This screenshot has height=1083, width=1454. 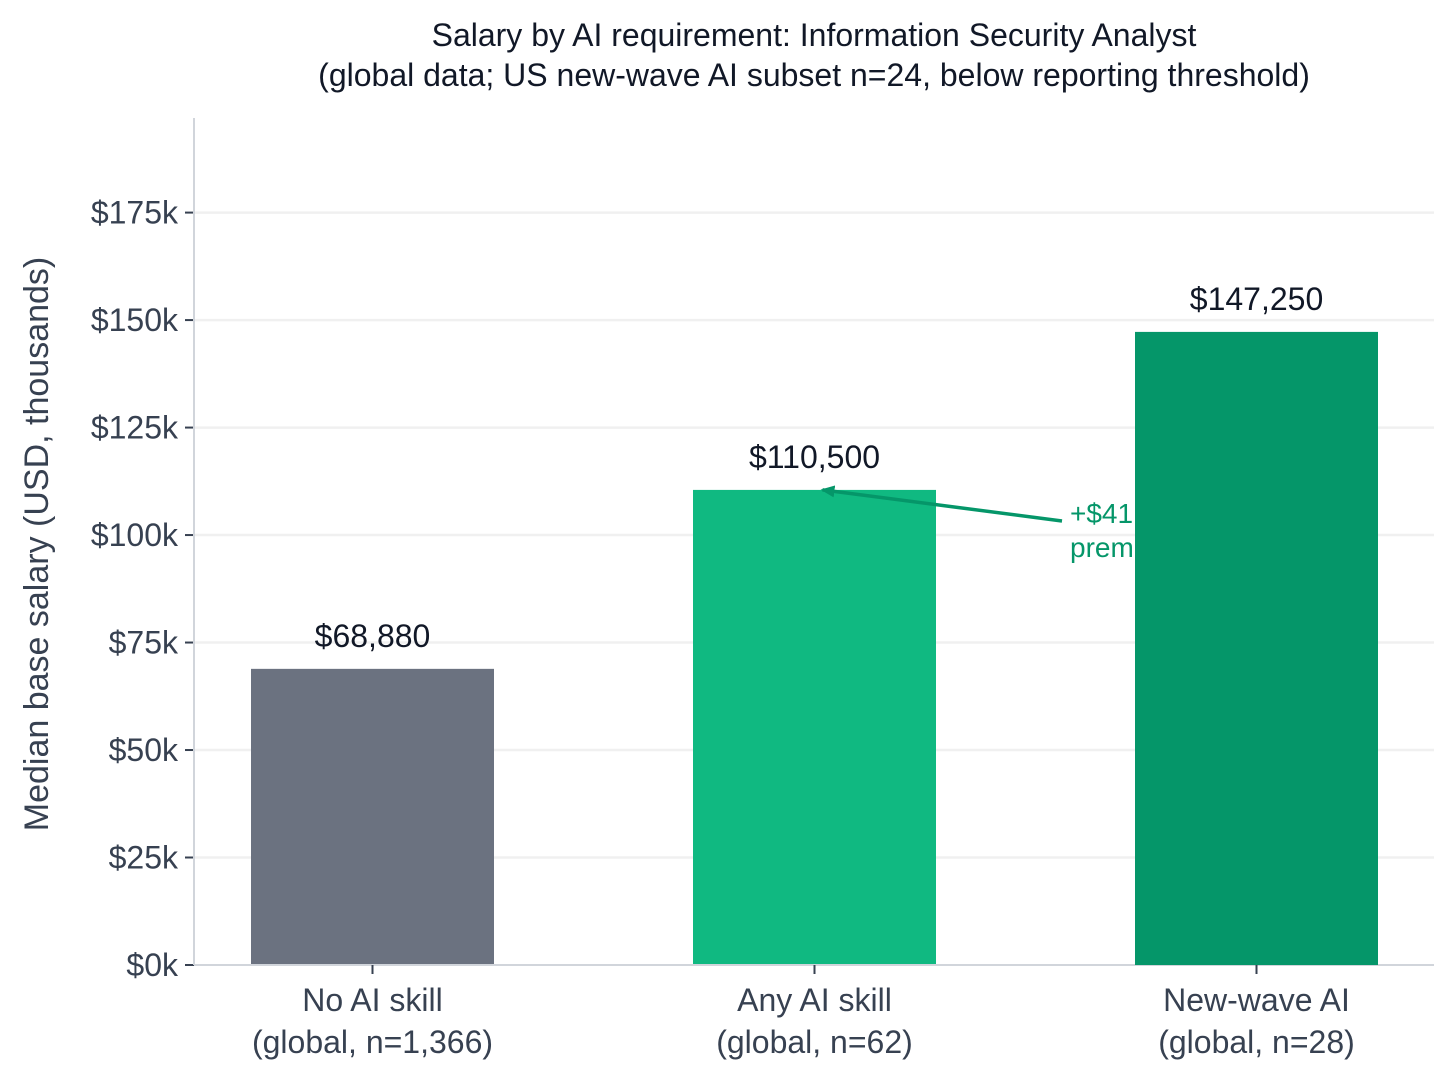 I want to click on bar-overlay-layer, so click(x=1256, y=648).